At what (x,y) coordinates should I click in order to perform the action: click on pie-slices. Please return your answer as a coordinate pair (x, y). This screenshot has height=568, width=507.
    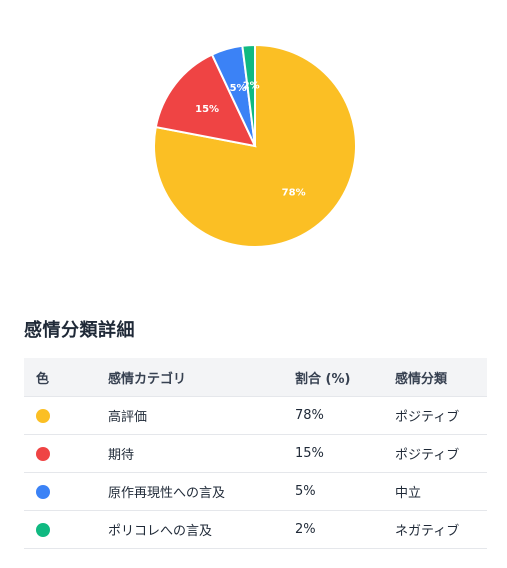
    Looking at the image, I should click on (255, 145).